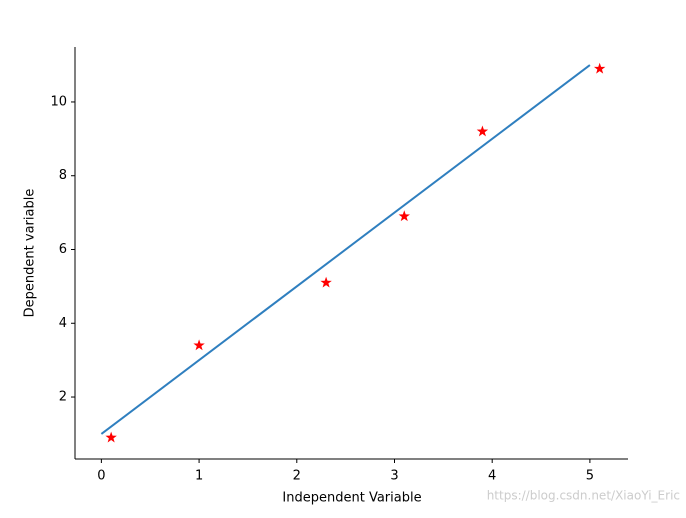 This screenshot has width=686, height=518. I want to click on x-tick-label: 3, so click(394, 476).